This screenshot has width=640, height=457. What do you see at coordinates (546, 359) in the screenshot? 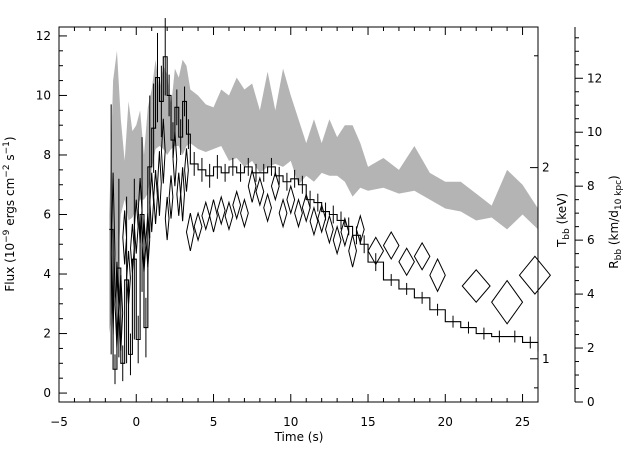
I see `temperature-tick-label: 1` at bounding box center [546, 359].